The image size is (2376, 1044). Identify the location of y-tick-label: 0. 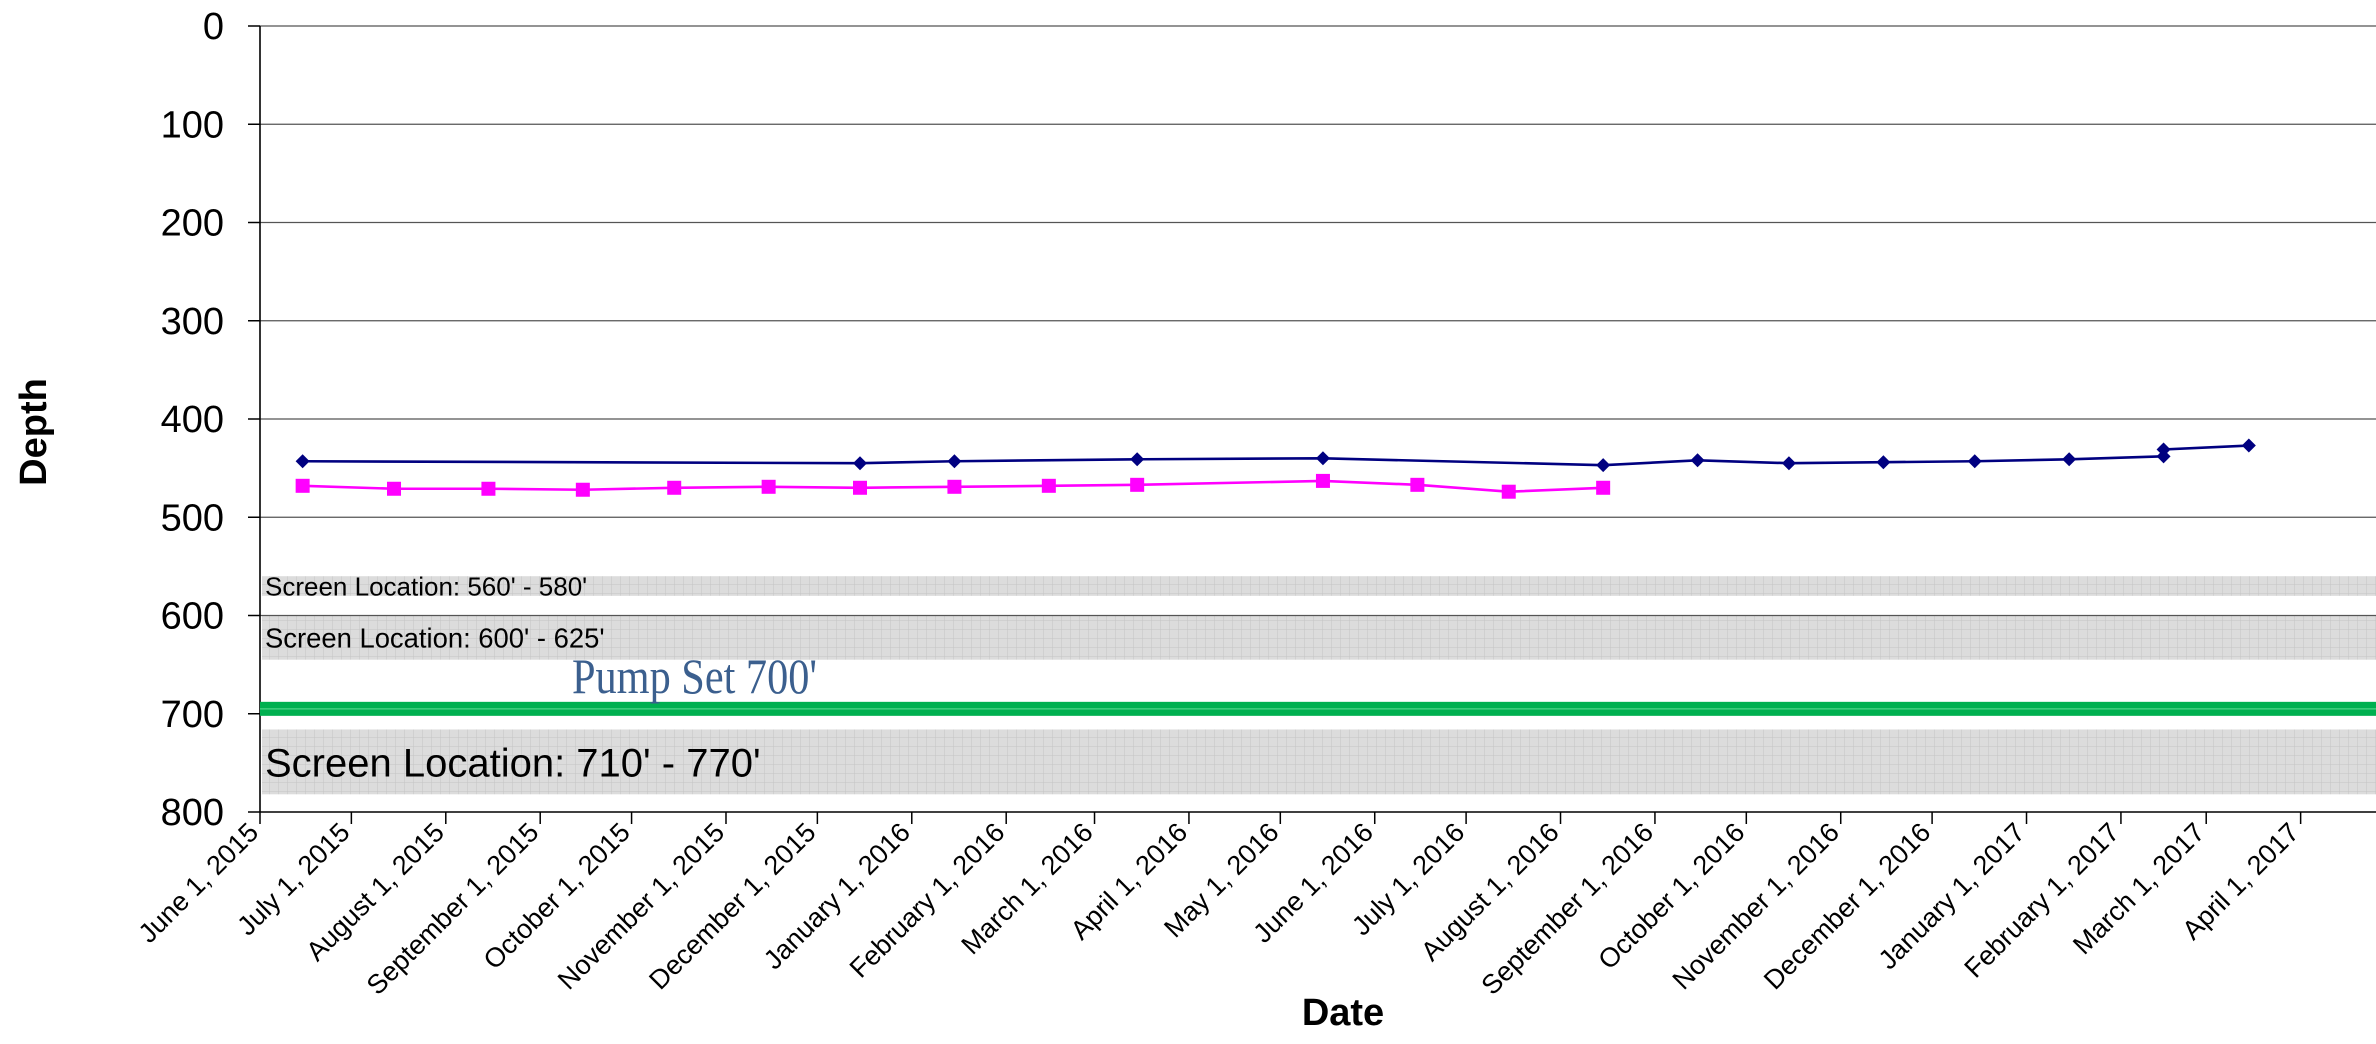
(213, 27).